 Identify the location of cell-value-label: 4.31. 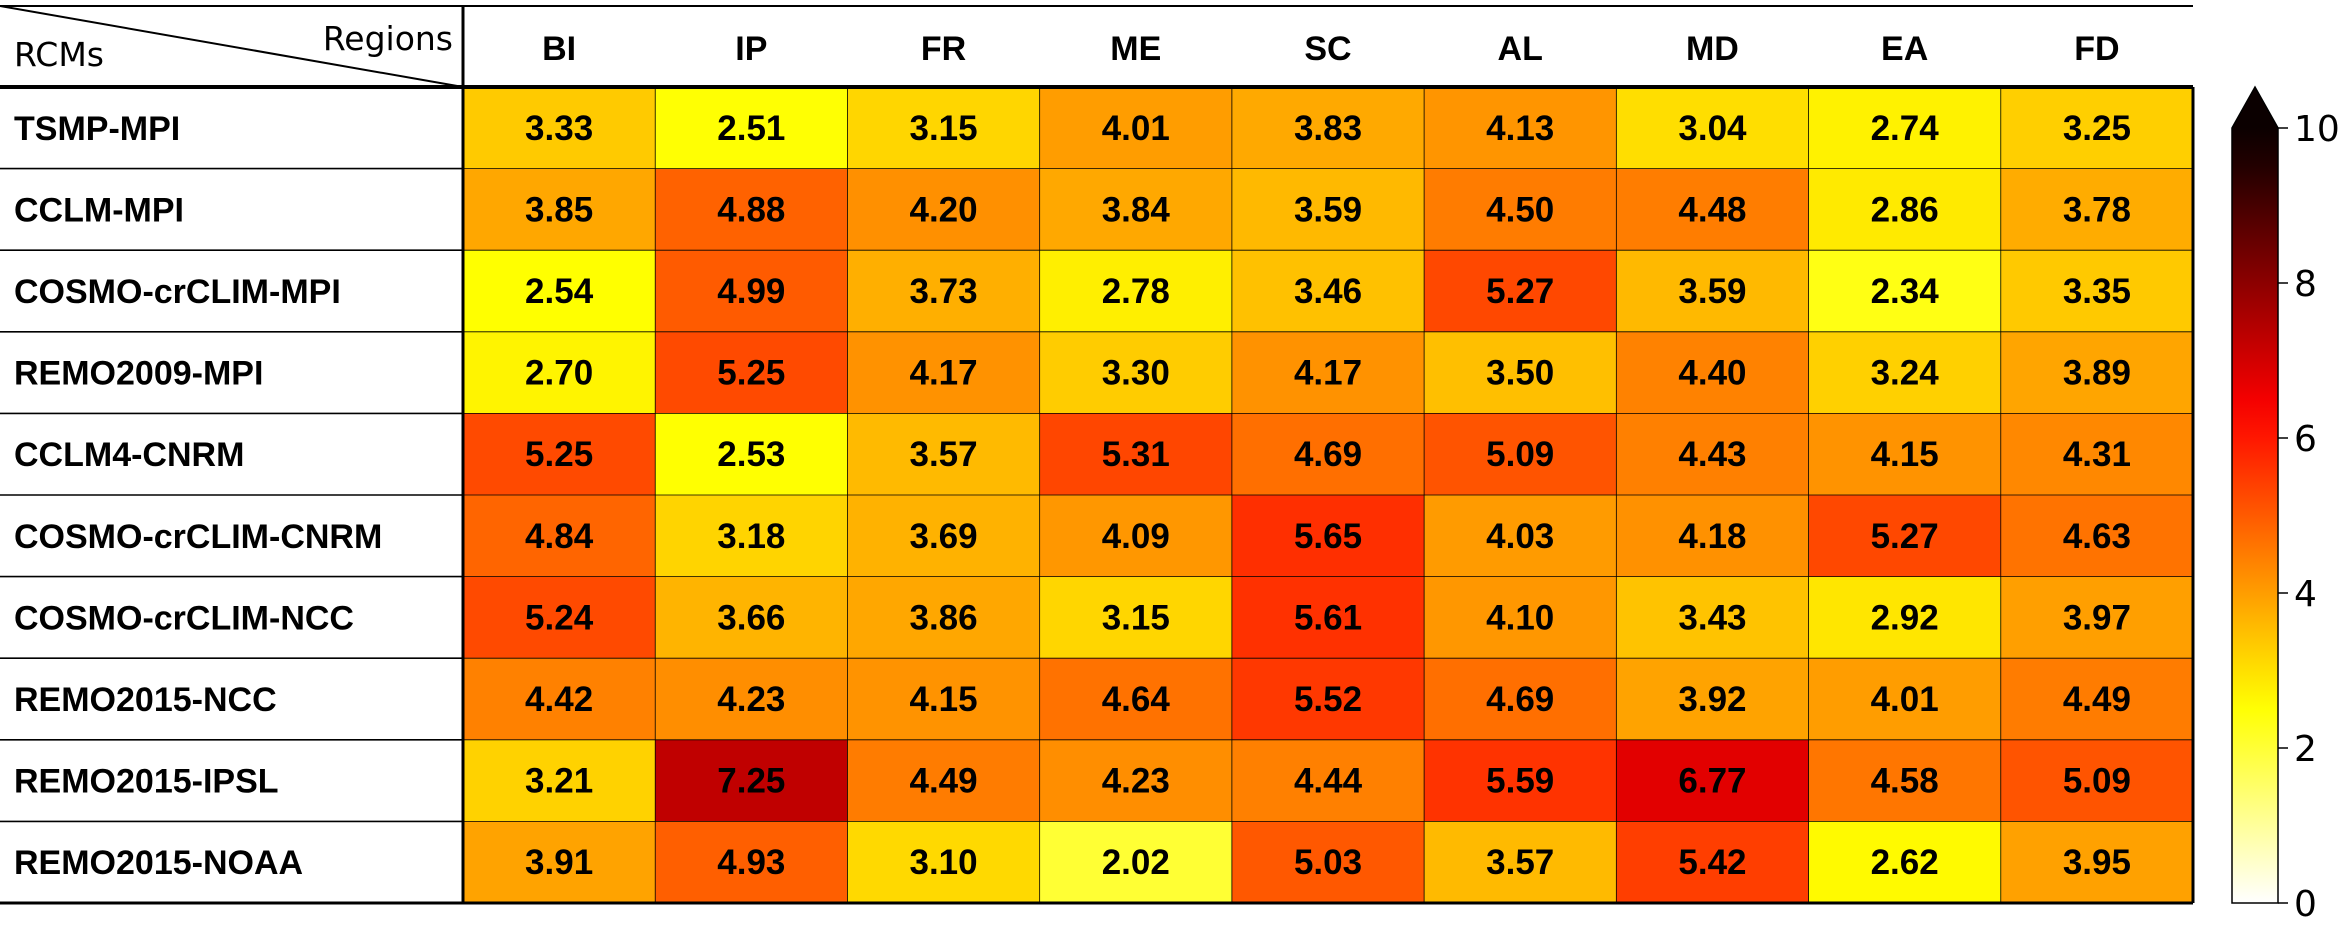
(2097, 454).